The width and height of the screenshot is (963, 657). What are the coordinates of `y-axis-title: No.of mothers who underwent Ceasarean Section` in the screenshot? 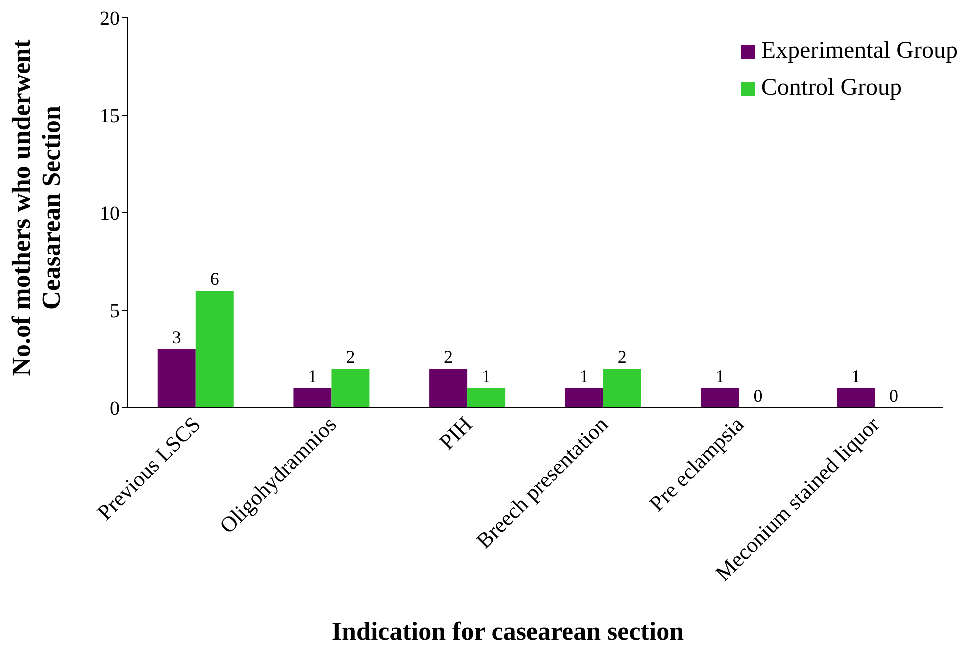 It's located at (36, 207).